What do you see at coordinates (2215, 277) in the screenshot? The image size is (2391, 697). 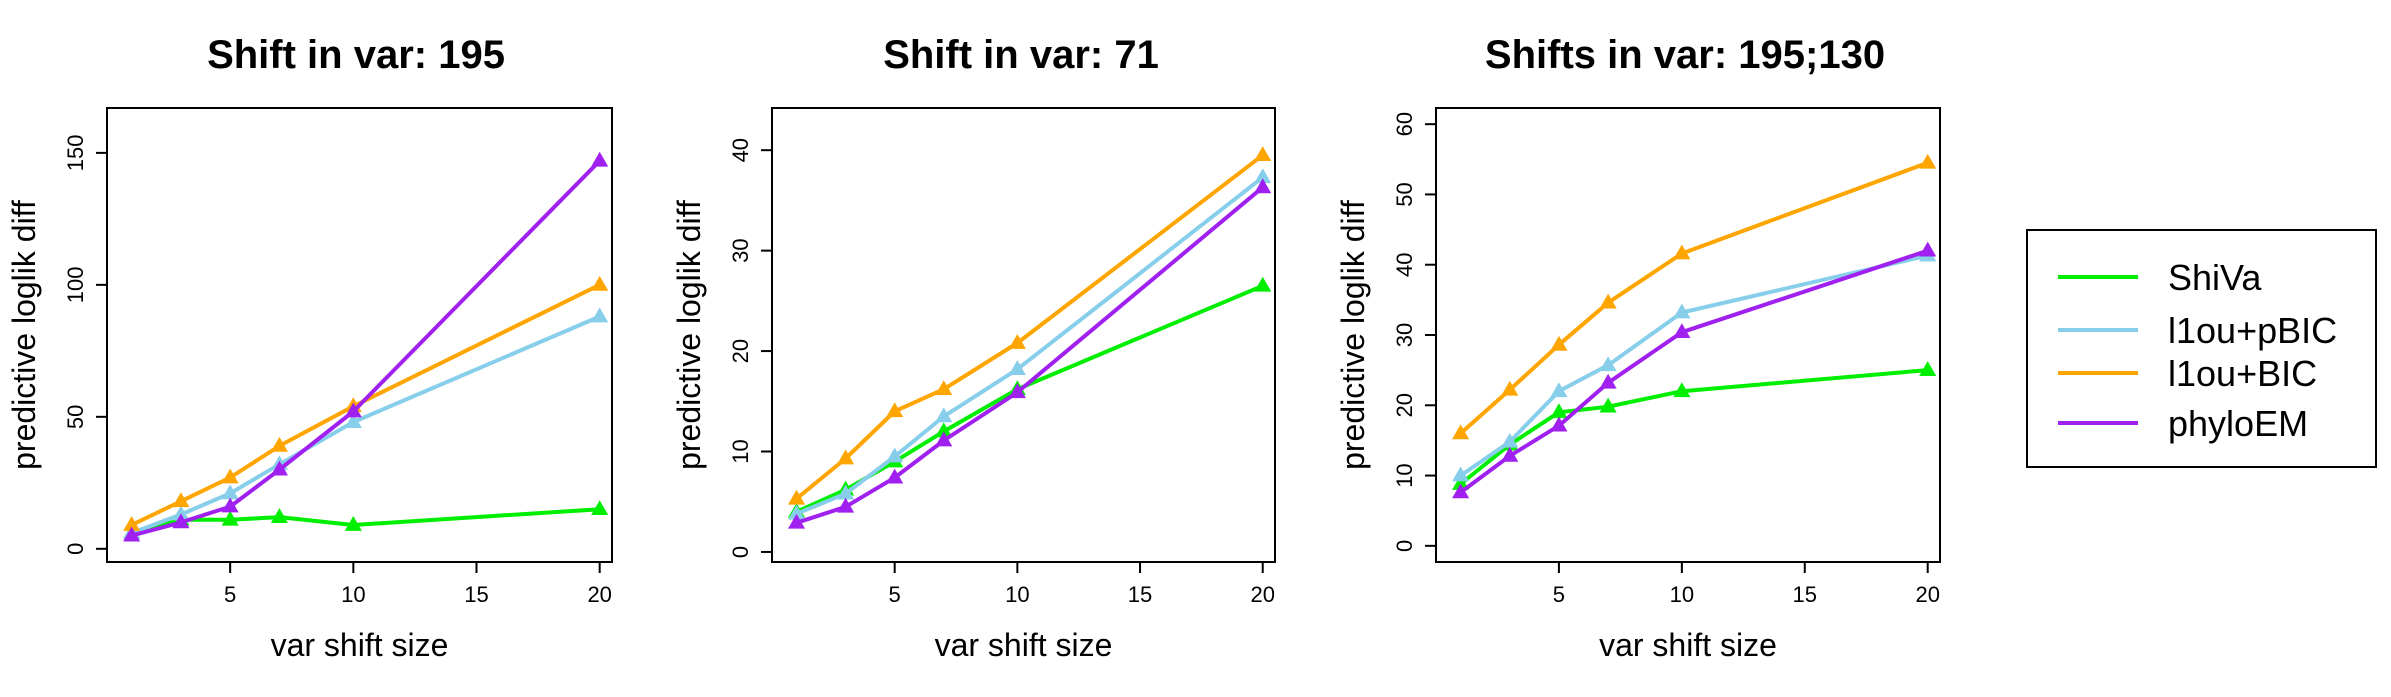 I see `legend-label-shiva: ShiVa` at bounding box center [2215, 277].